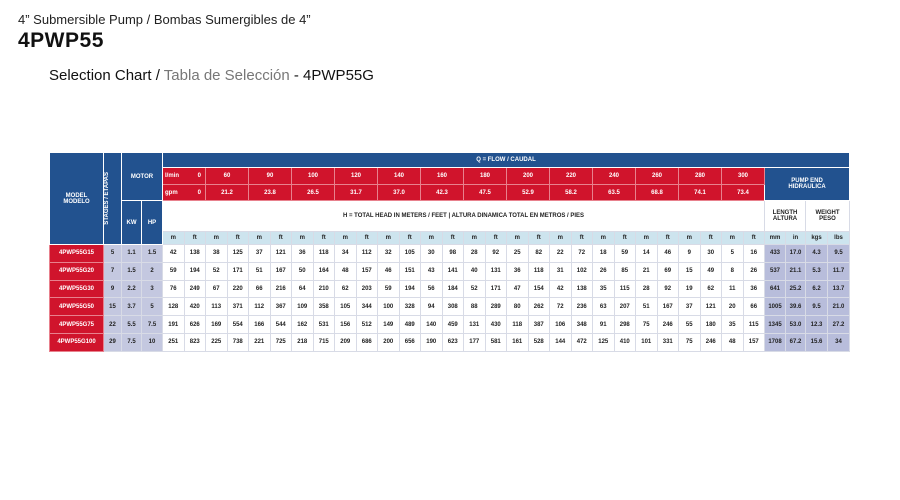 The width and height of the screenshot is (900, 500). Describe the element at coordinates (173, 342) in the screenshot. I see `head-cell: 251` at that location.